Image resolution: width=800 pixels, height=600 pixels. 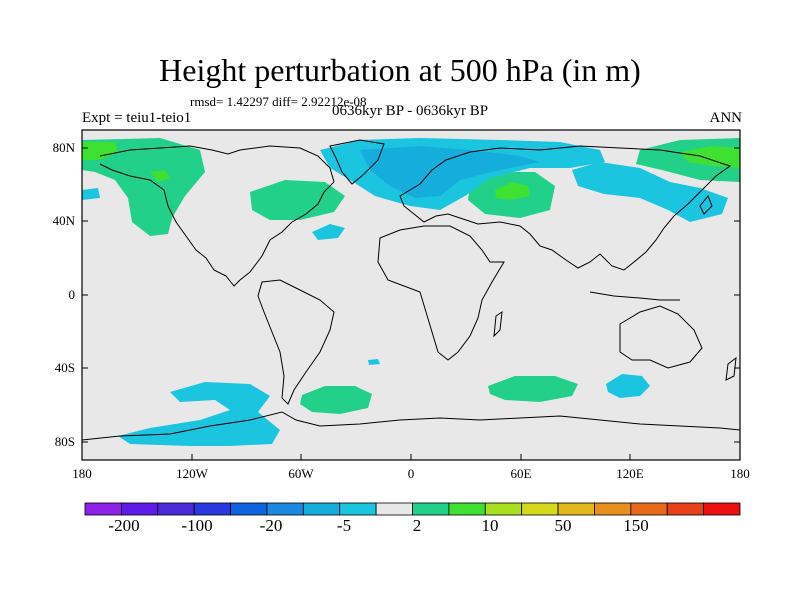 I want to click on lon-label-120e: 120E, so click(x=630, y=473).